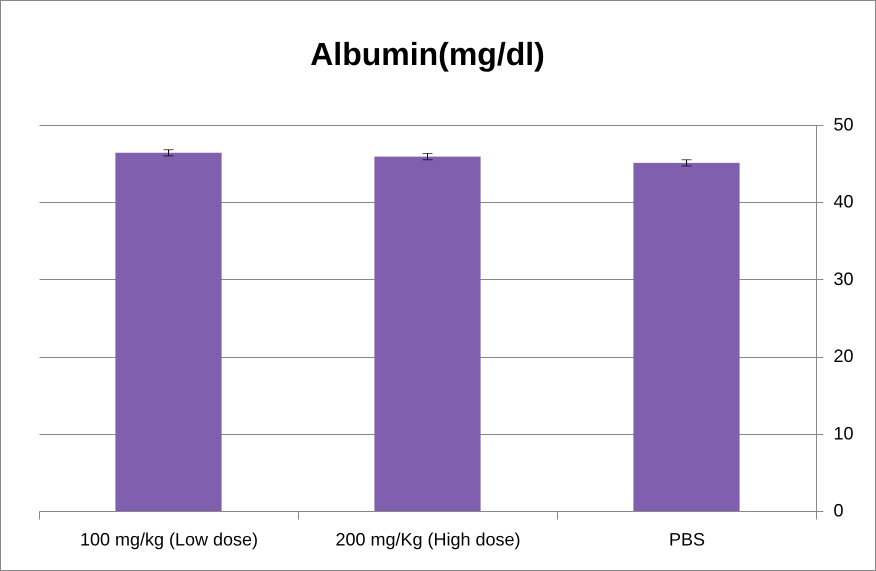 The width and height of the screenshot is (876, 571). Describe the element at coordinates (844, 356) in the screenshot. I see `y-tick-label: 20` at that location.